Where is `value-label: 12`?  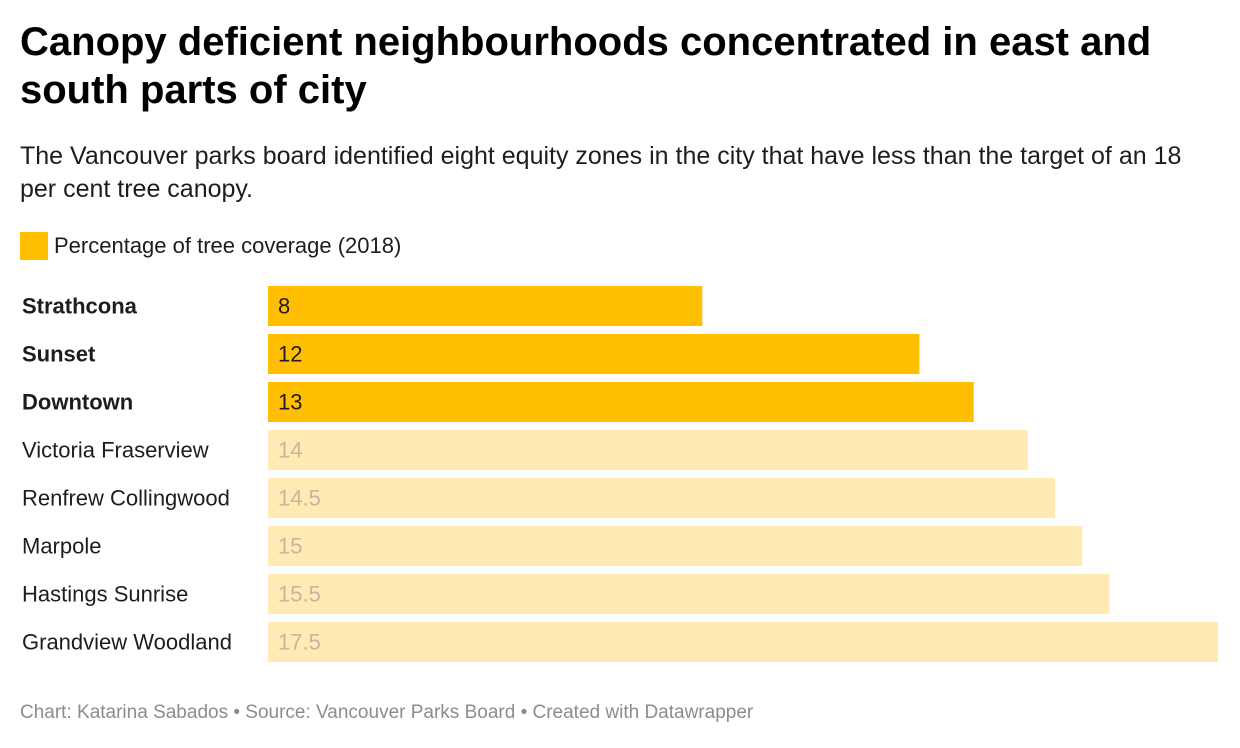
value-label: 12 is located at coordinates (290, 354).